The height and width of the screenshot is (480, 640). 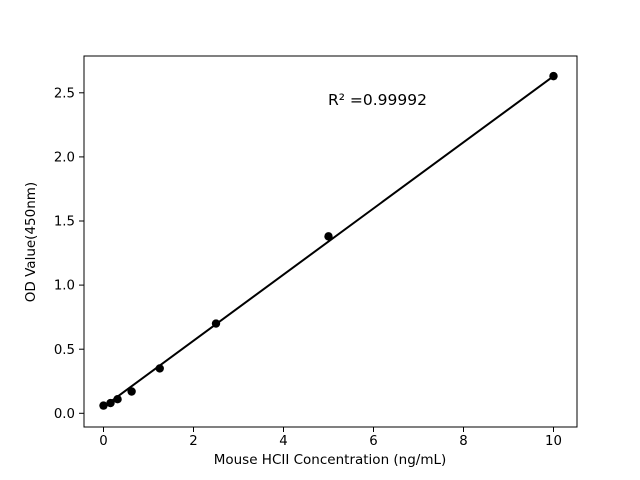 I want to click on y-tick-label: 2.0, so click(x=64, y=158).